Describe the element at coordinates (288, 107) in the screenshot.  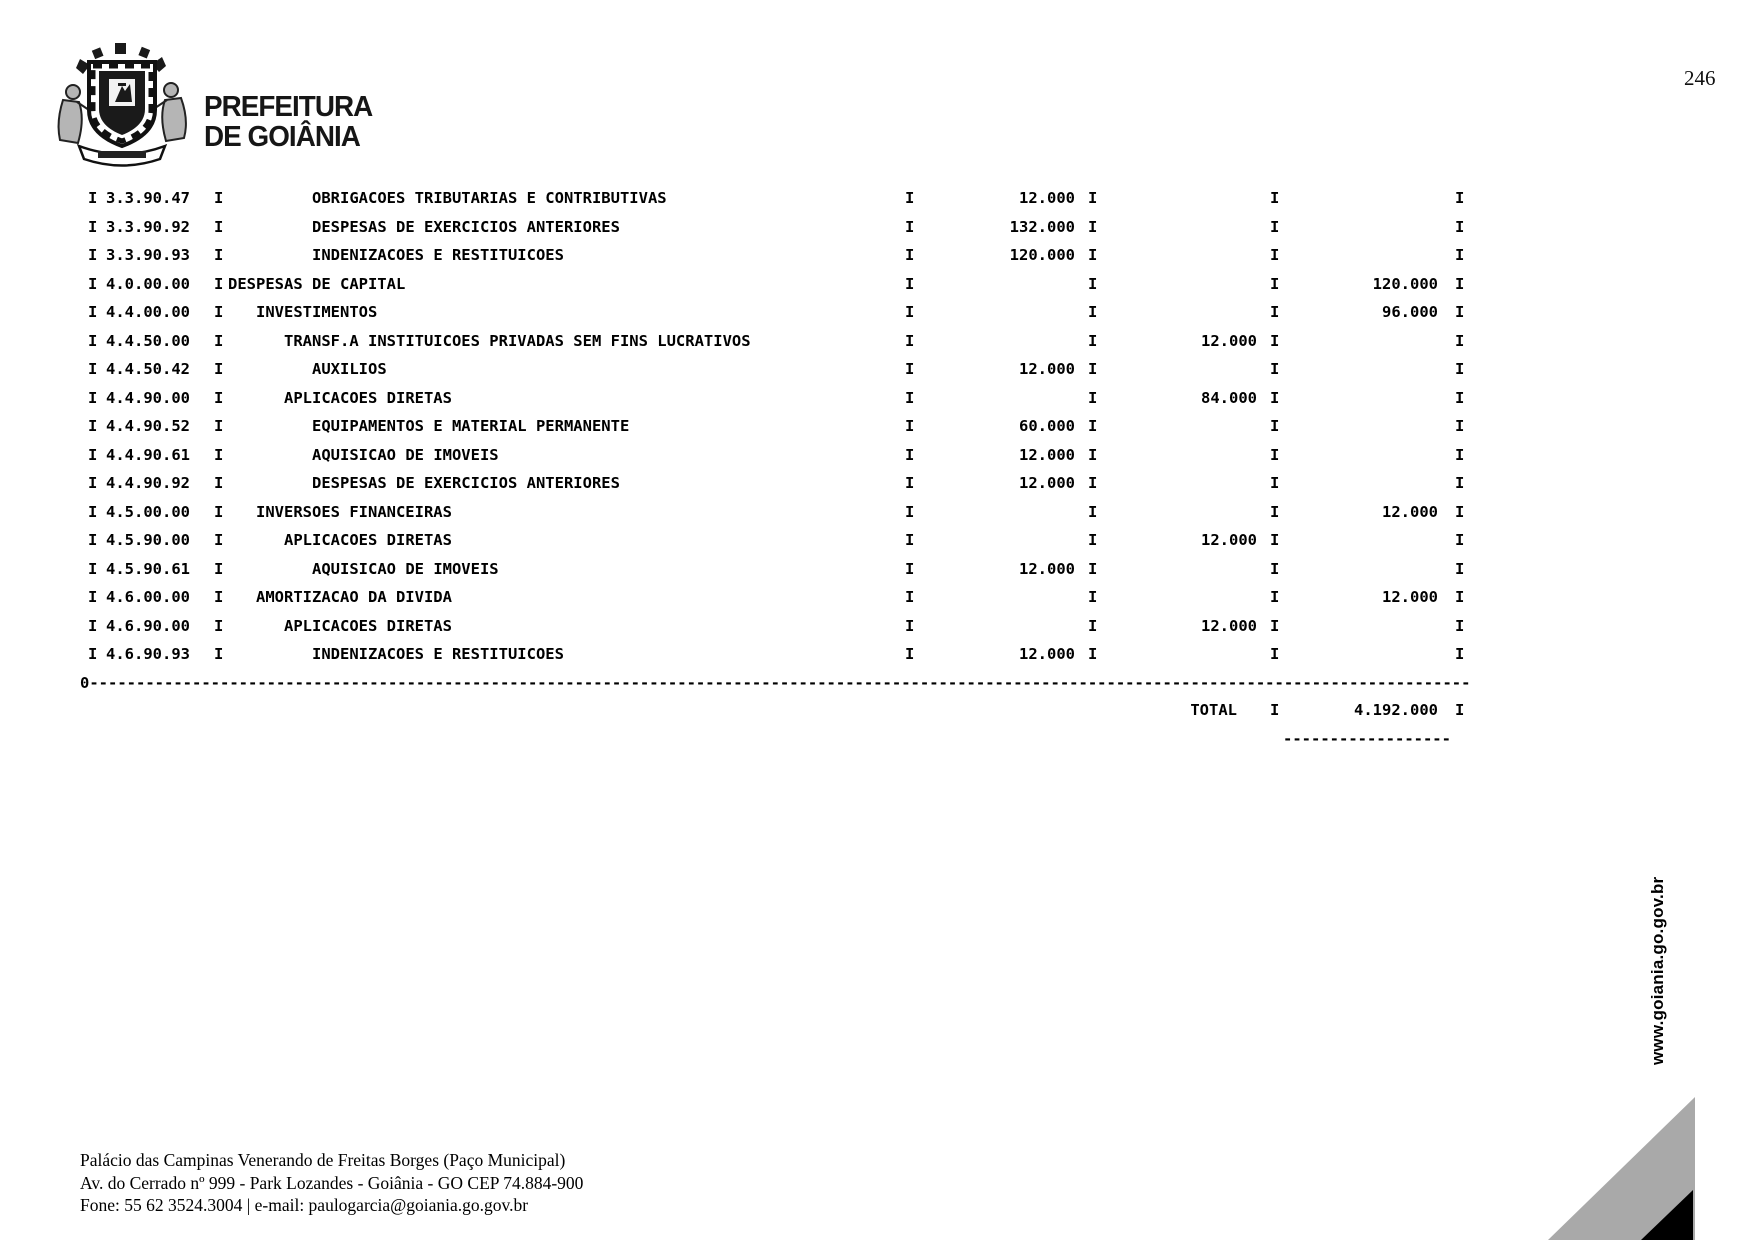
I see `brand-line-1: PREFEITURA` at that location.